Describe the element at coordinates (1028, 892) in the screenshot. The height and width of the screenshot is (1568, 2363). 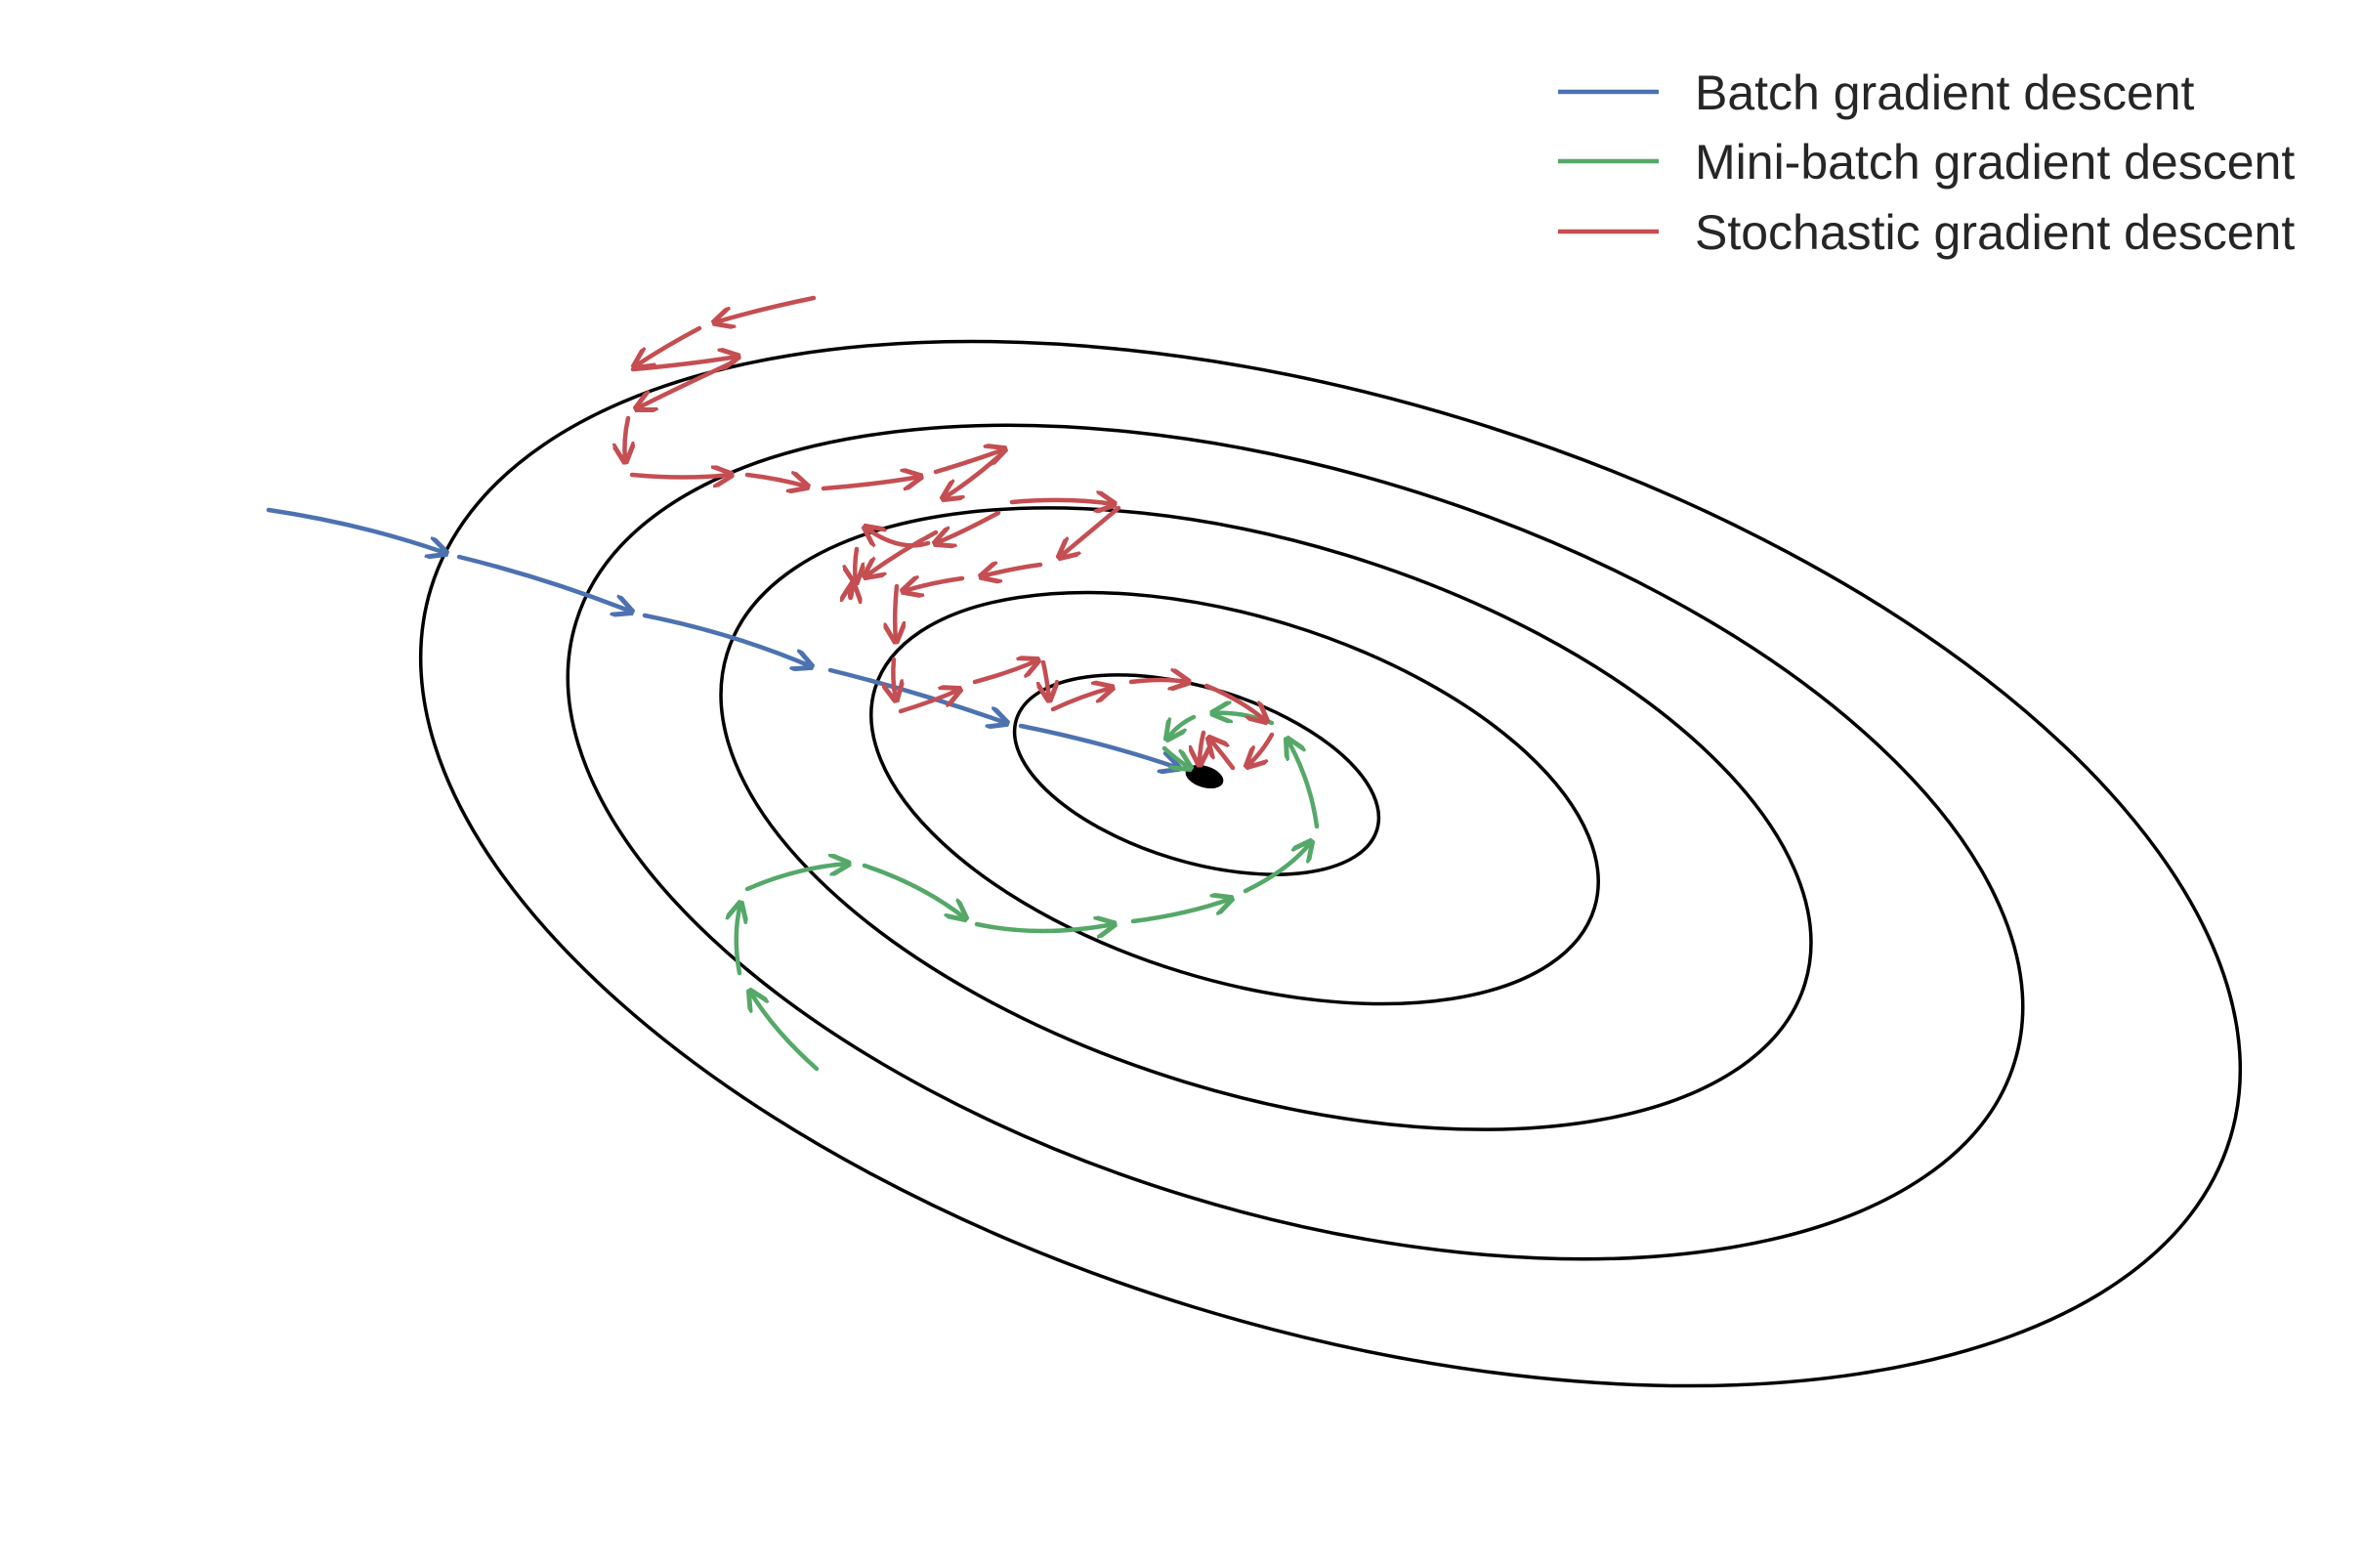
I see `minibatch-path` at that location.